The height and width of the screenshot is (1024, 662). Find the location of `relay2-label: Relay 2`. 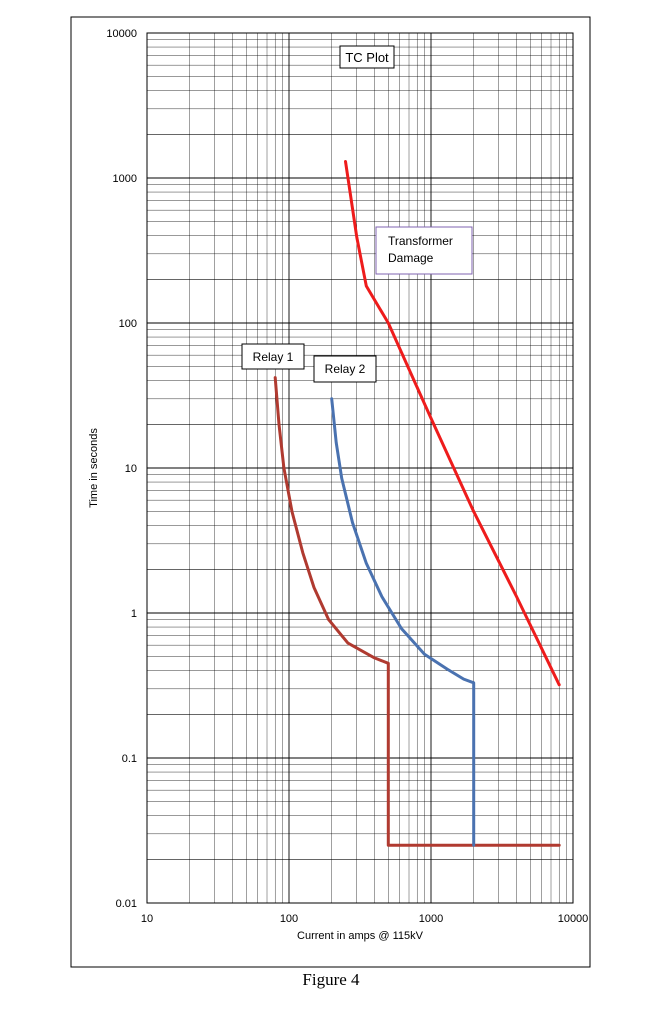

relay2-label: Relay 2 is located at coordinates (345, 369).